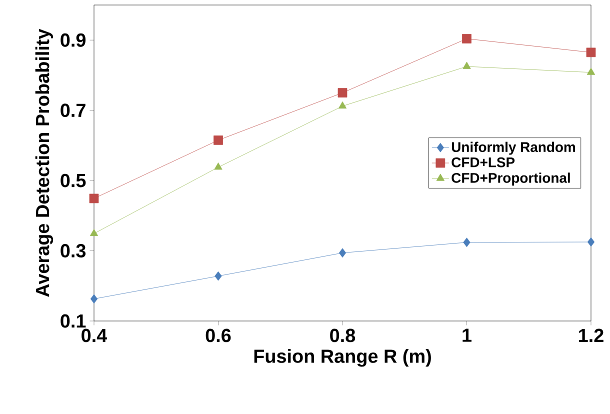  I want to click on x-tick-label: 1.2, so click(591, 335).